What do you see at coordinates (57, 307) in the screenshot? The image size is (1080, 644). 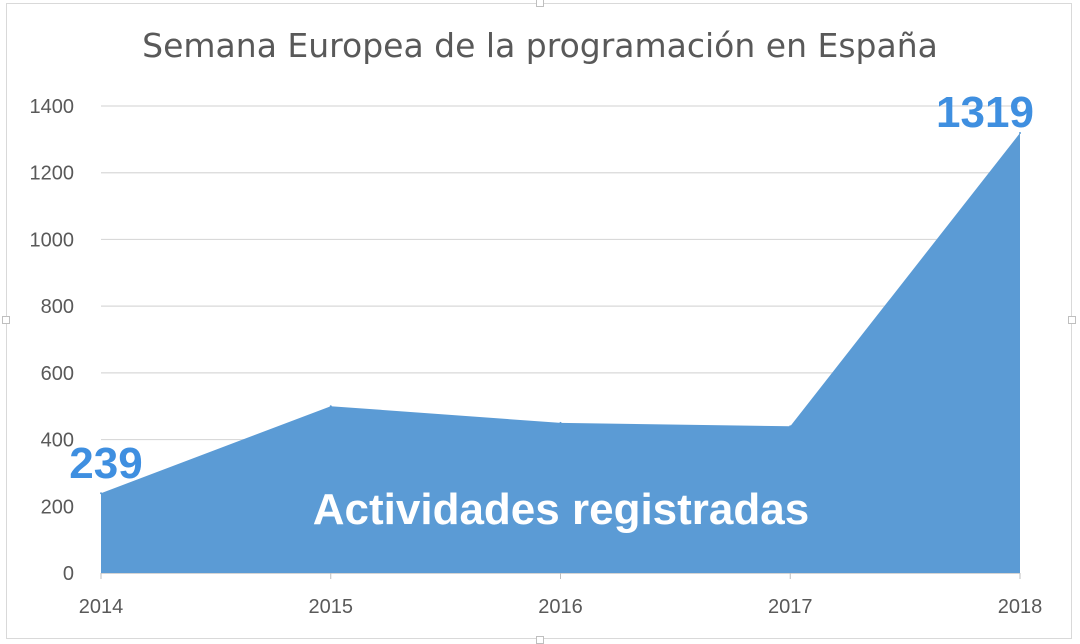 I see `y-tick-label: 800` at bounding box center [57, 307].